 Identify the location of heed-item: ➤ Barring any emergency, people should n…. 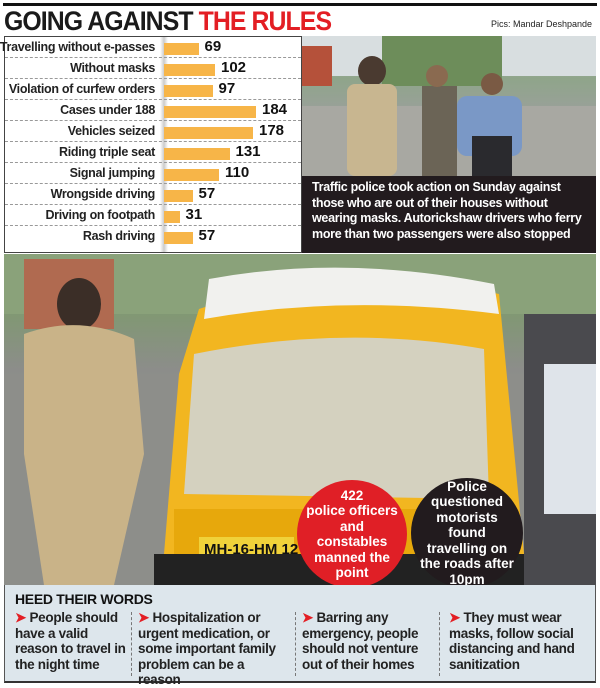
(364, 641).